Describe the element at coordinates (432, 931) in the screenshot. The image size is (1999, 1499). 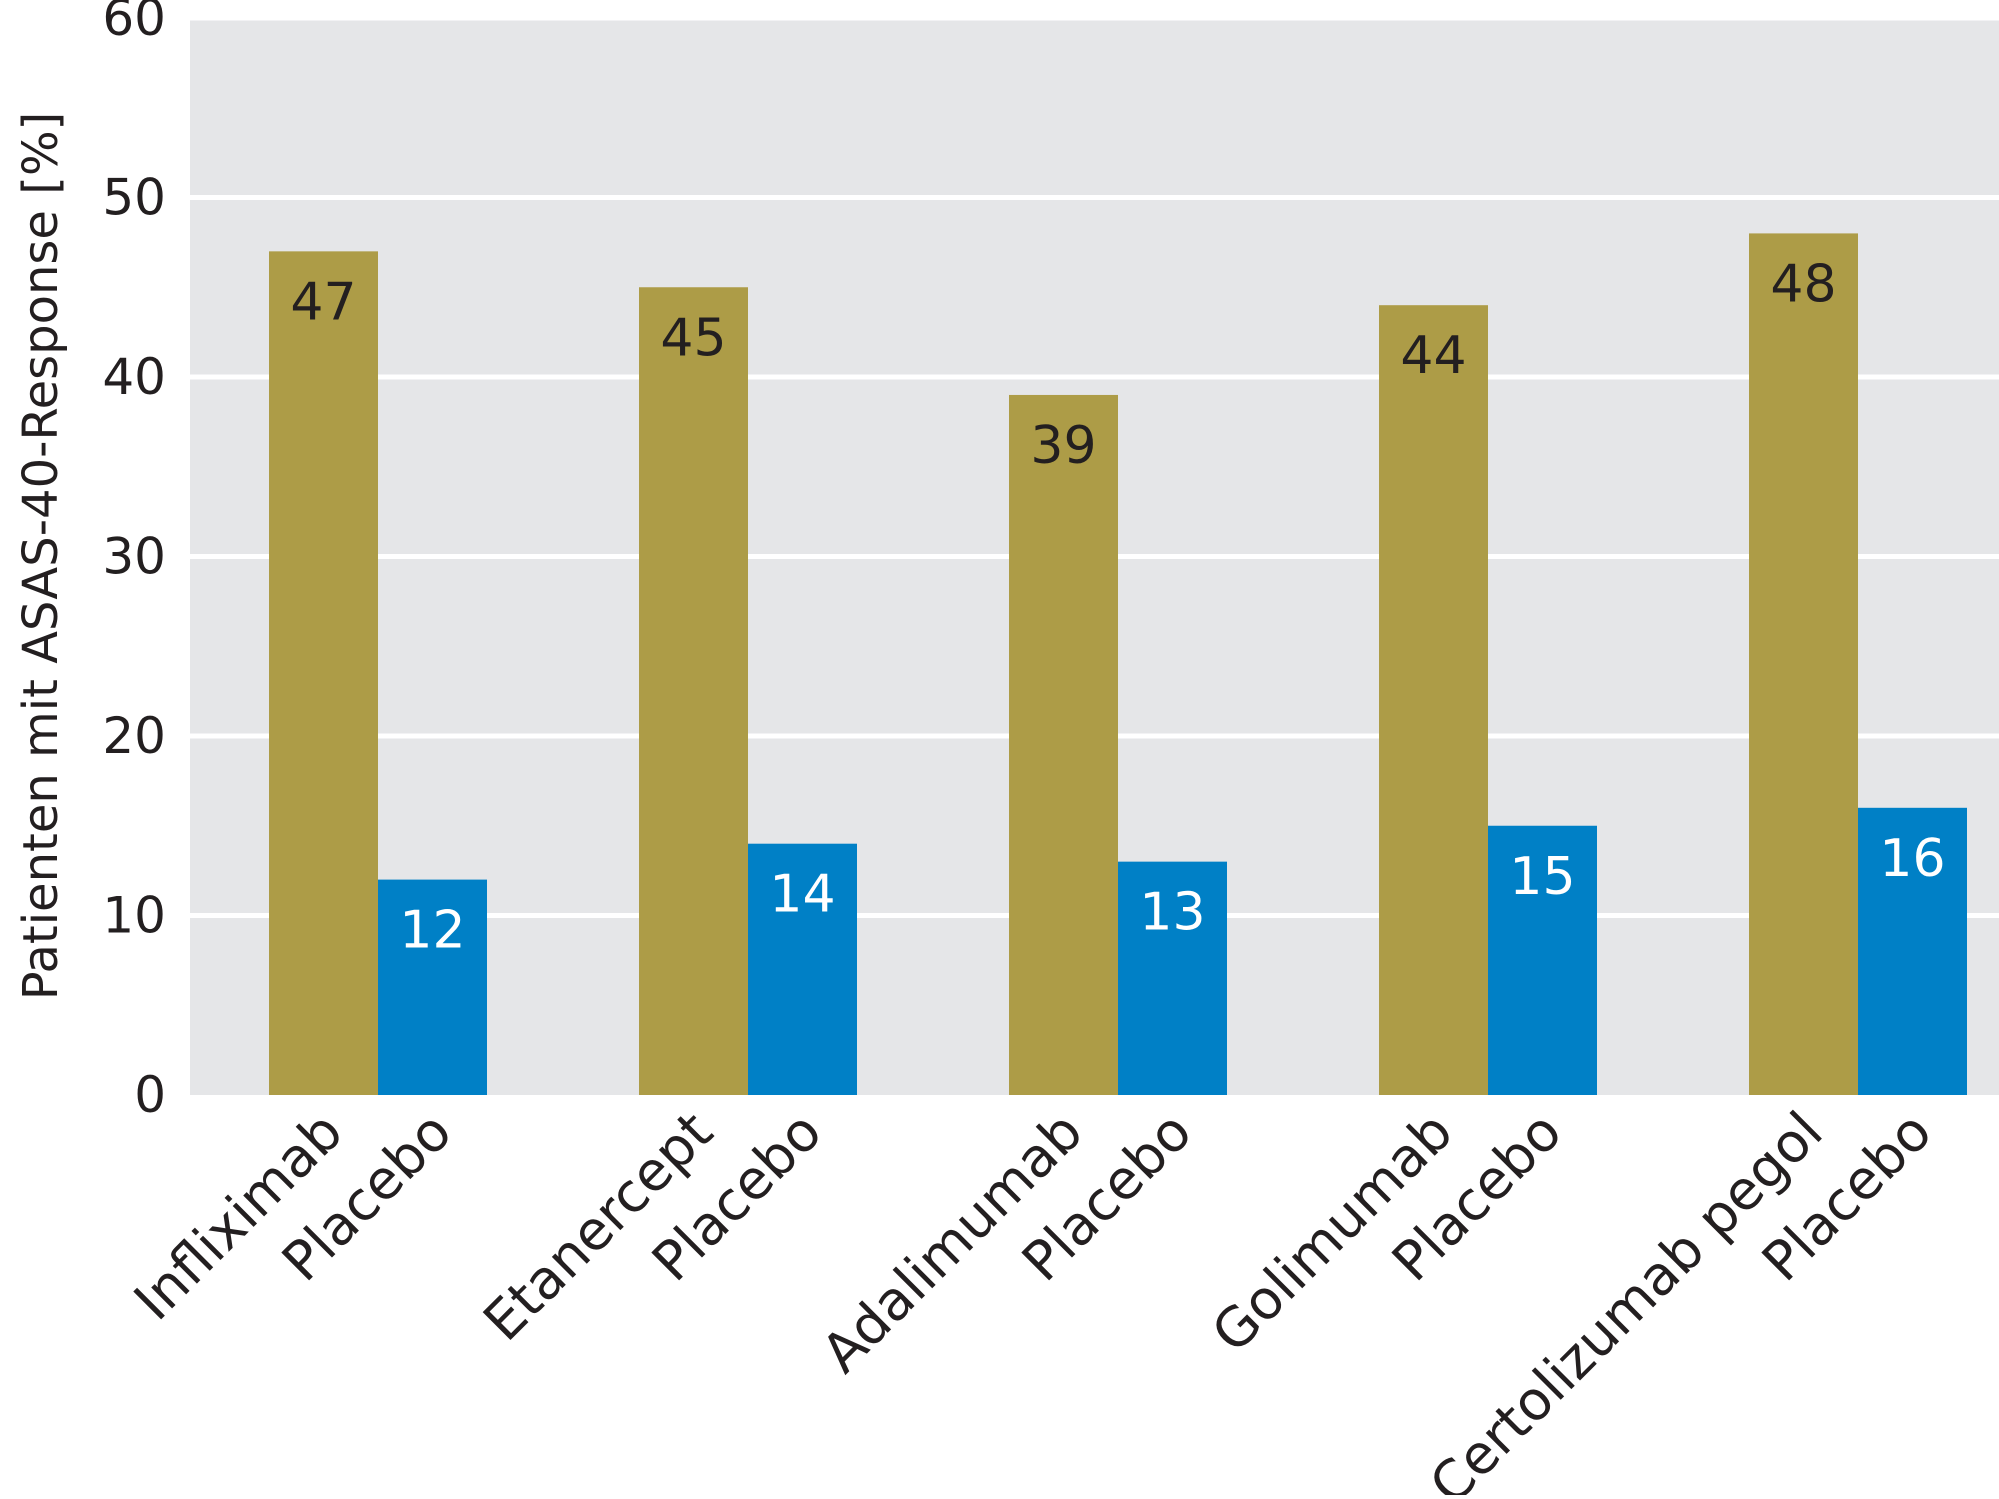
I see `placebo-value-label: 12` at that location.